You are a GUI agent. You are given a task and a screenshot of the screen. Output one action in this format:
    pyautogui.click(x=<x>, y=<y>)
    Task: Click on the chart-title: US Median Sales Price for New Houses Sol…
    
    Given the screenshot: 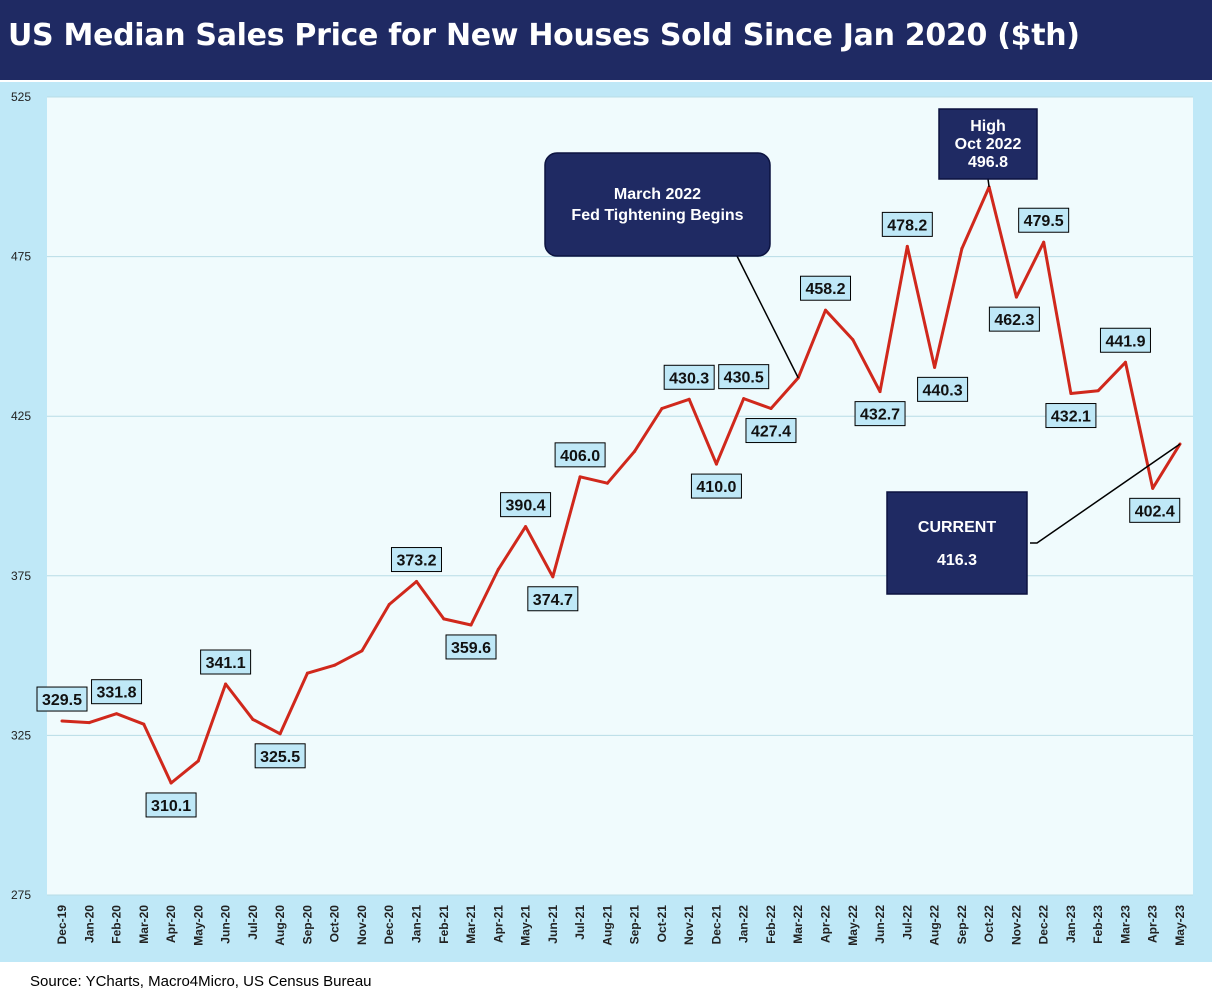 What is the action you would take?
    pyautogui.click(x=544, y=35)
    